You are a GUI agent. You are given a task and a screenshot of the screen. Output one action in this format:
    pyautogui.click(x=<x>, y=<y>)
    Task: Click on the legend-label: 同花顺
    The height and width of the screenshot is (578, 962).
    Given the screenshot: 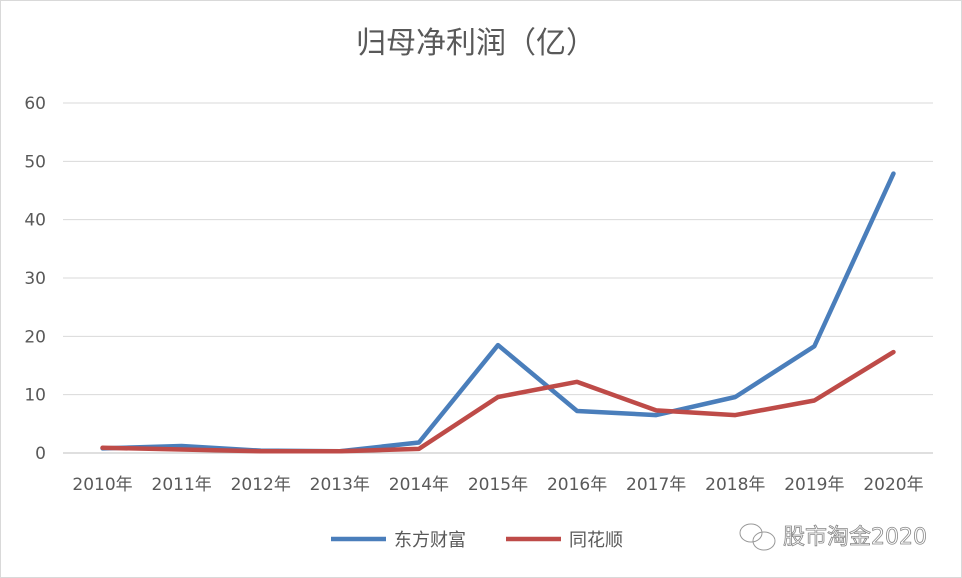 What is the action you would take?
    pyautogui.click(x=596, y=540)
    